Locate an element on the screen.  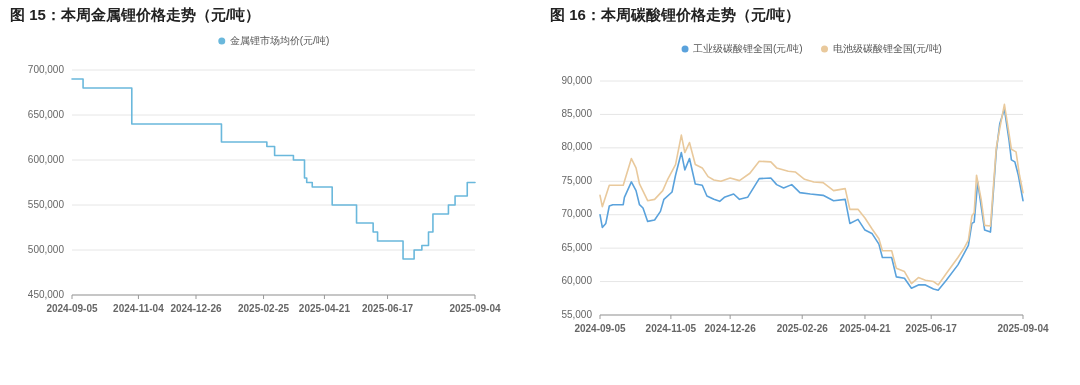
x-tick-label: 2024-11-04 is located at coordinates (139, 308).